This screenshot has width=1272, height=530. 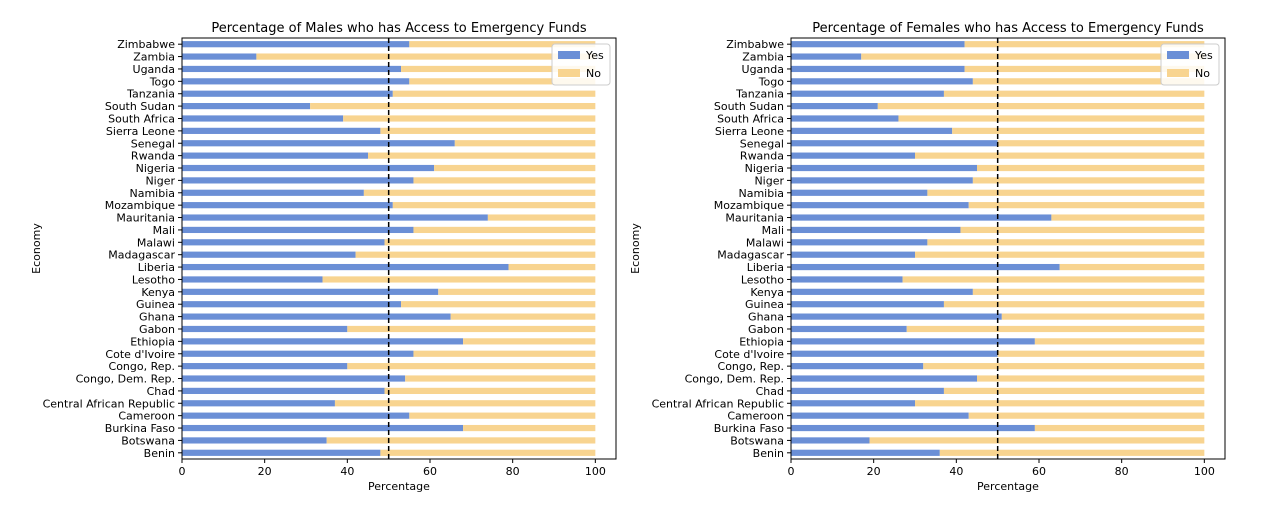 I want to click on y-tick-label: Gabon, so click(x=157, y=329).